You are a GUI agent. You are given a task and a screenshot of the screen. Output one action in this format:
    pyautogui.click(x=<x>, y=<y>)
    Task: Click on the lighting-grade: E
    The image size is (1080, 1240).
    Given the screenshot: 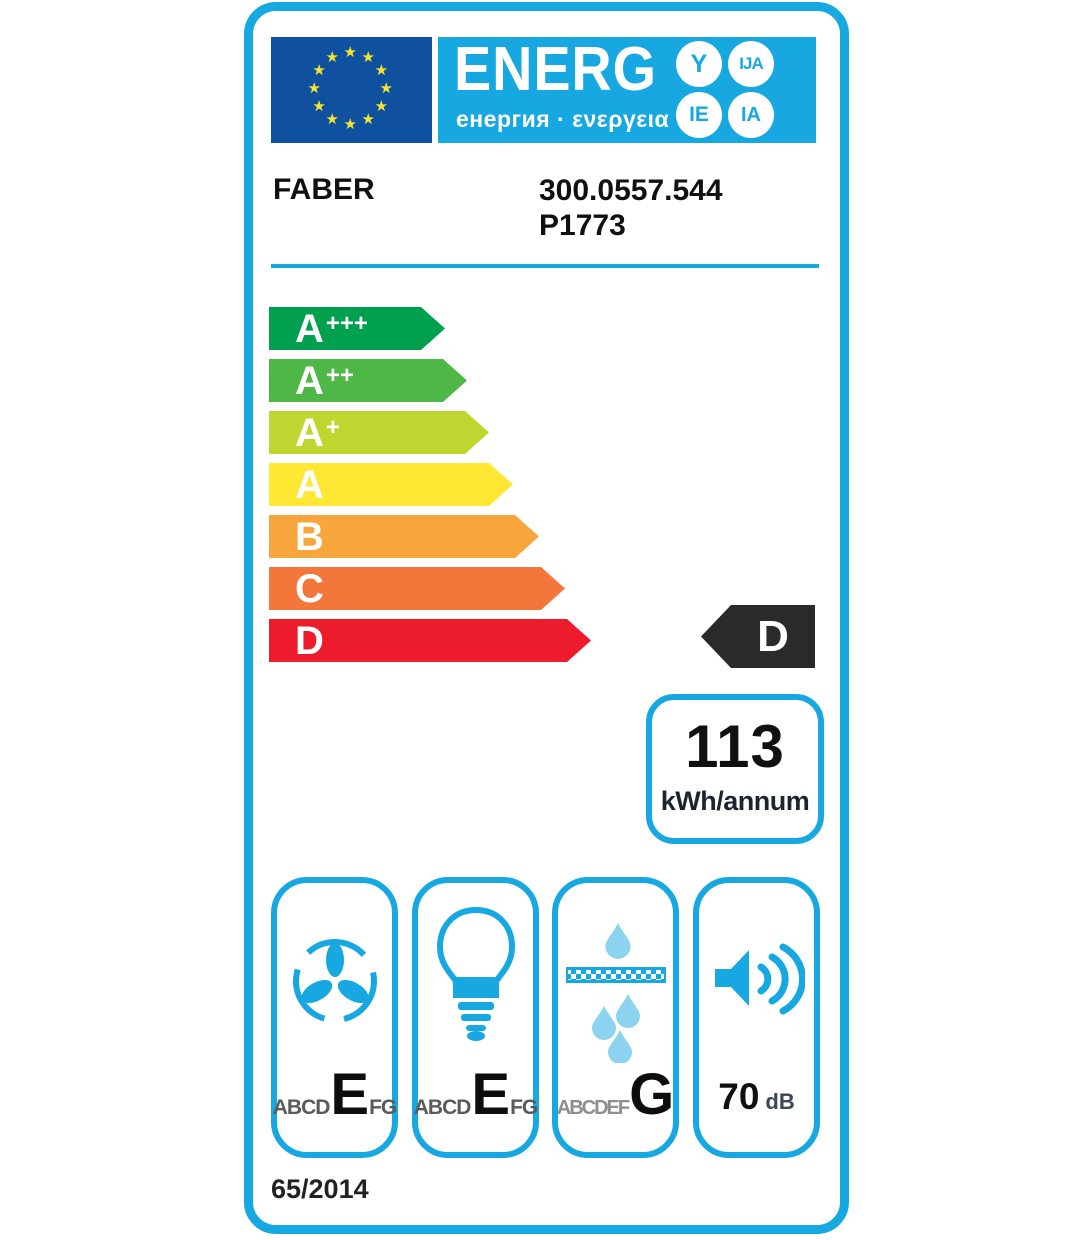 What is the action you would take?
    pyautogui.click(x=490, y=1094)
    